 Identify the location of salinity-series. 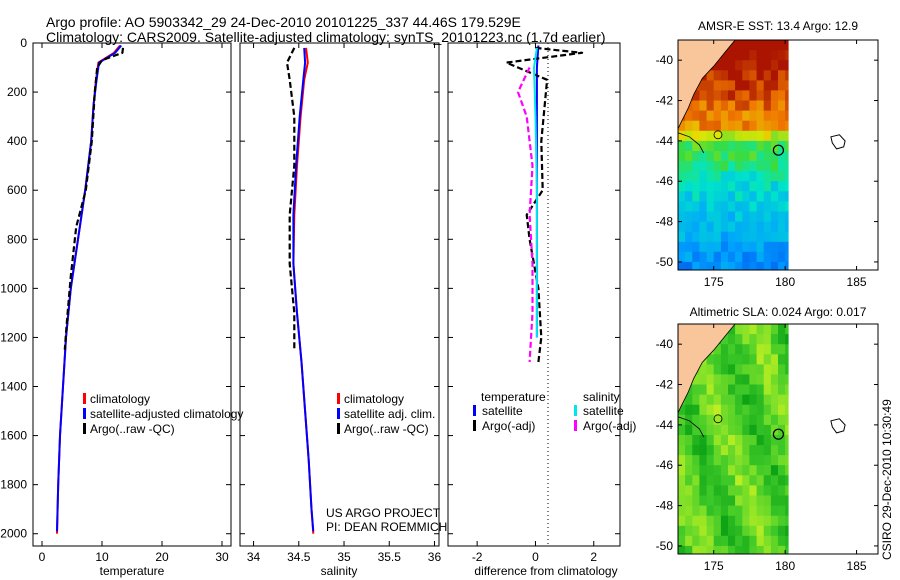
(300, 290).